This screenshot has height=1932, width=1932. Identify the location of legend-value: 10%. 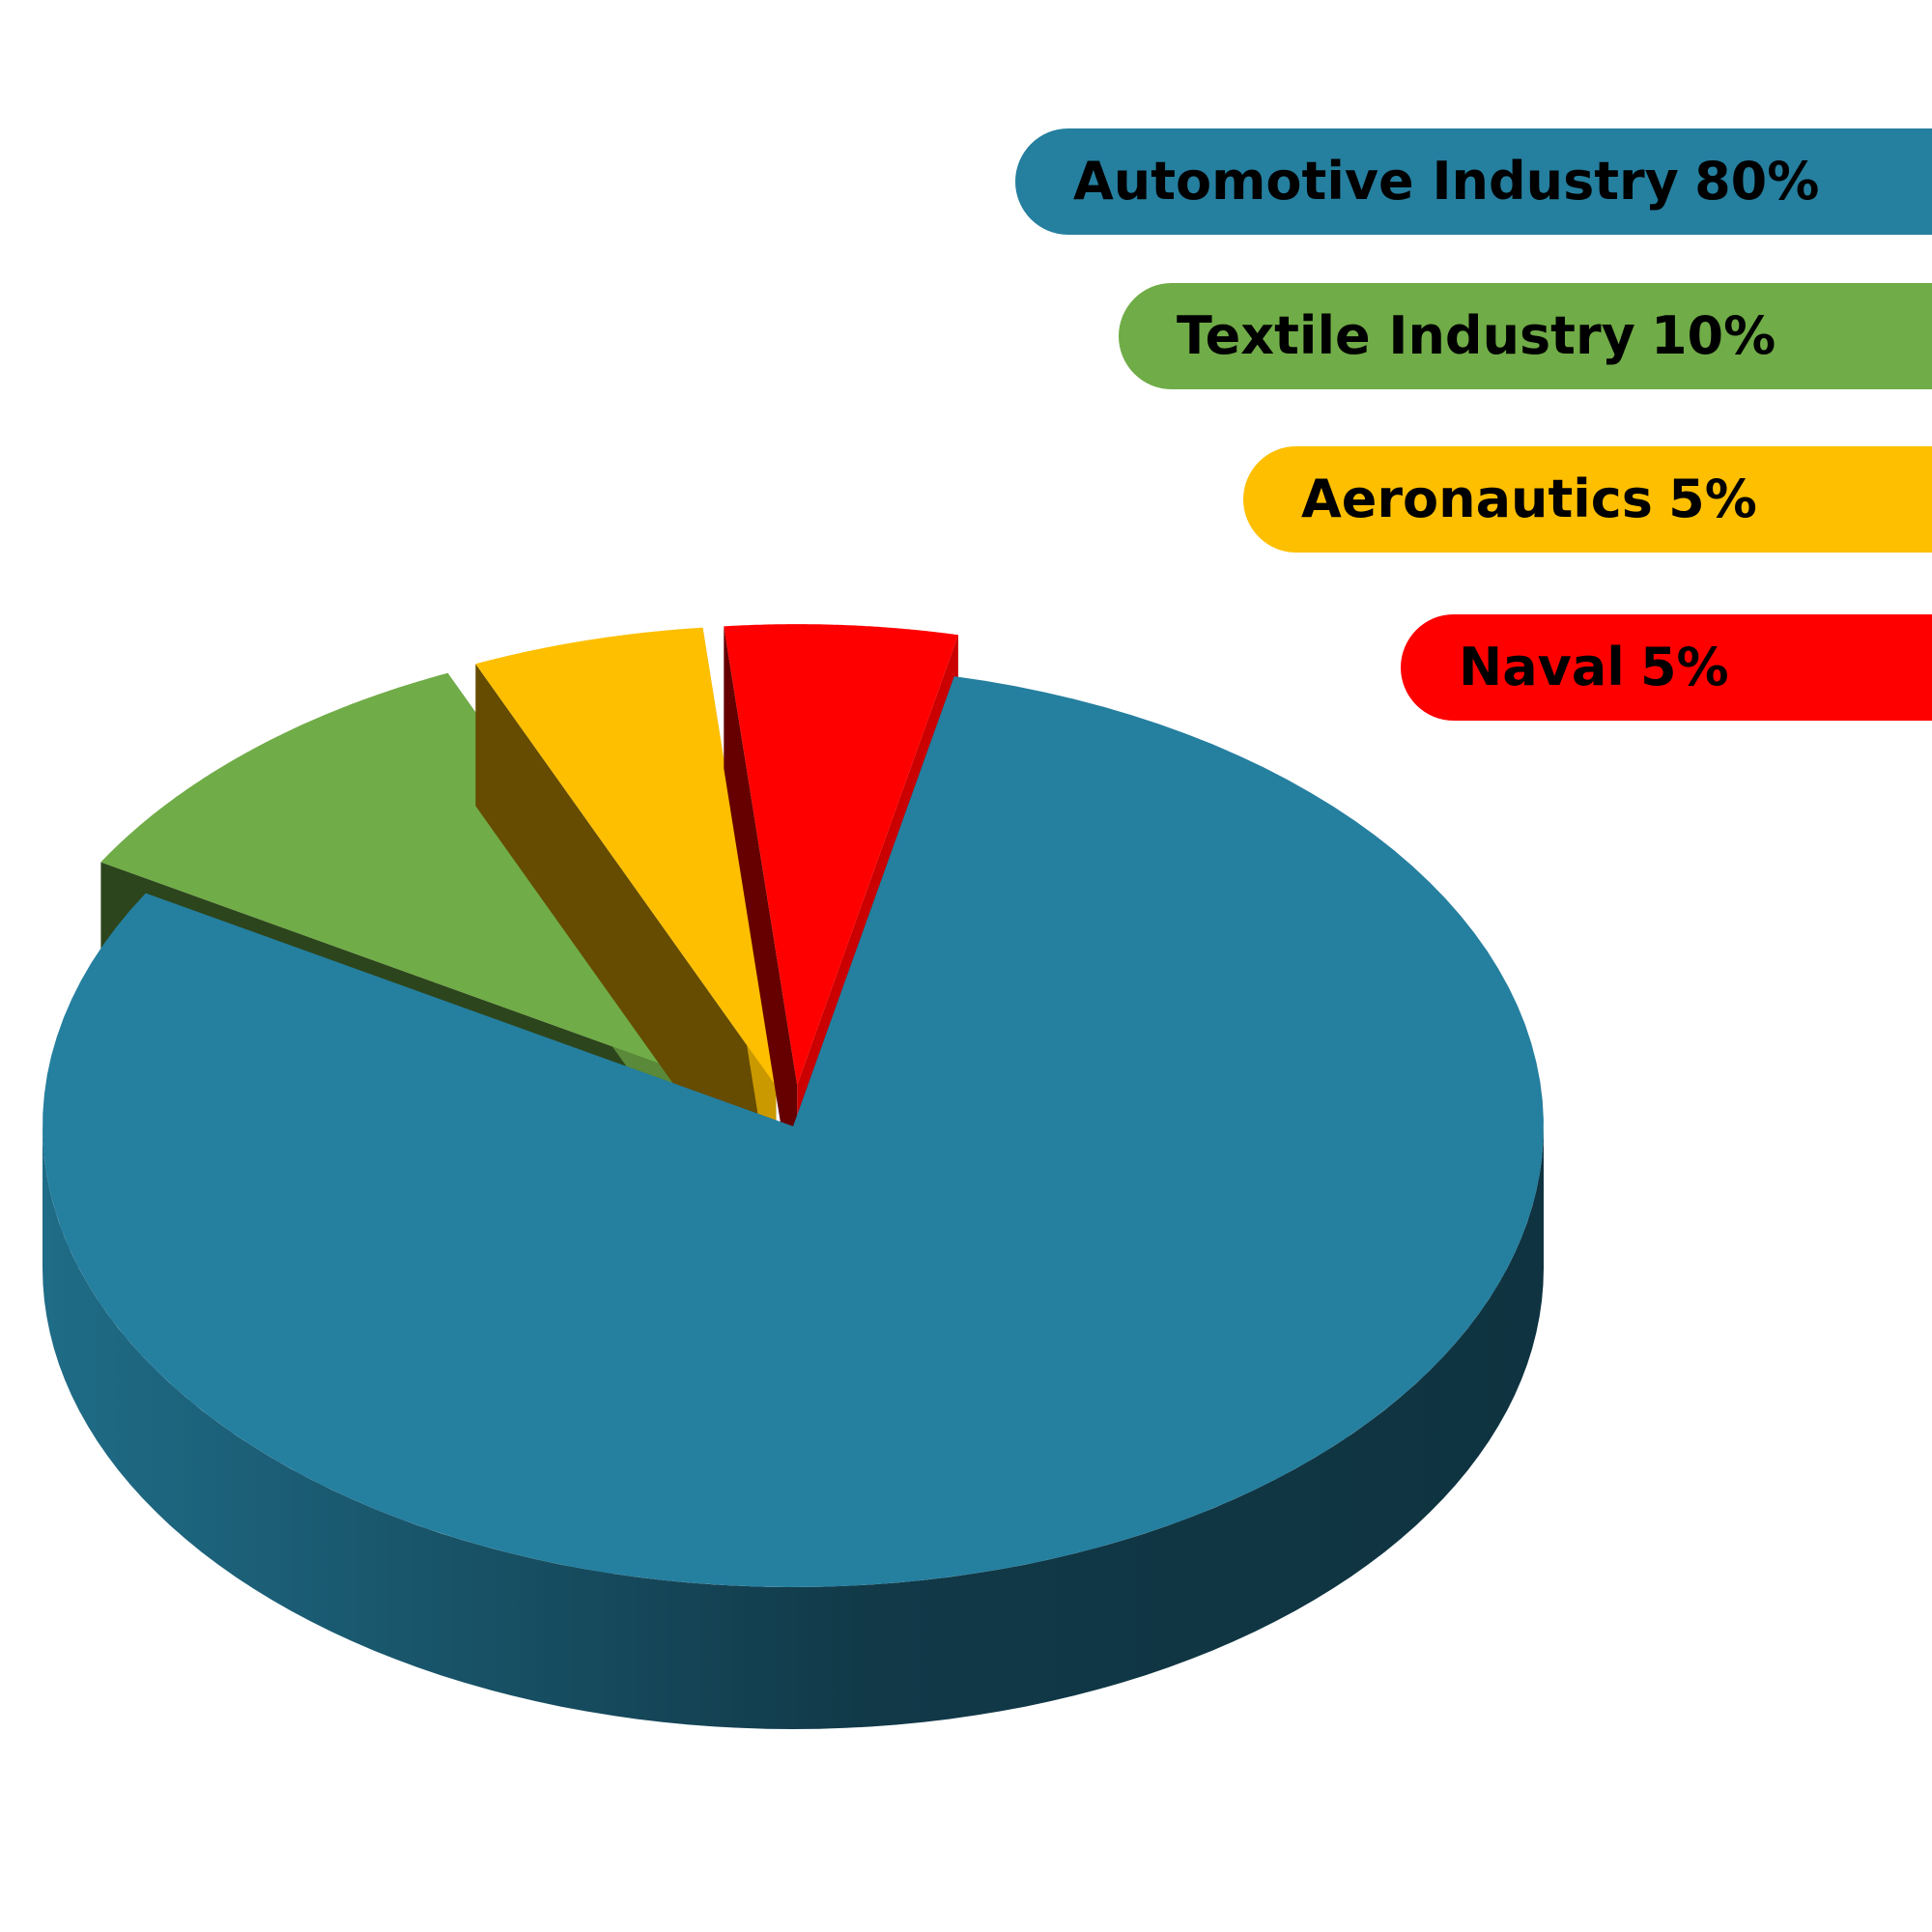
(1713, 335).